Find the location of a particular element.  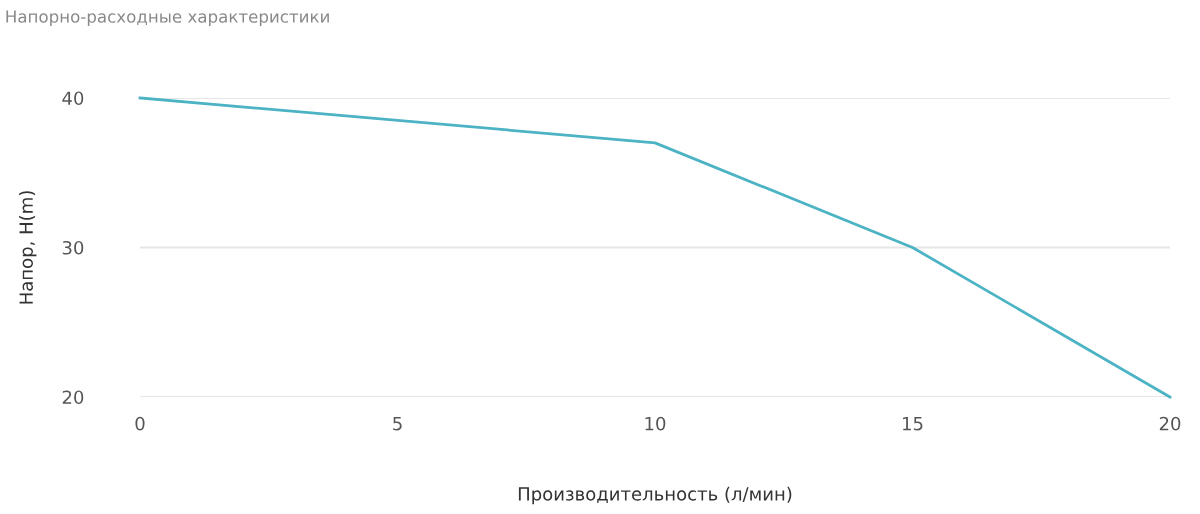

y-axis-title: Напор, H(m) is located at coordinates (28, 247).